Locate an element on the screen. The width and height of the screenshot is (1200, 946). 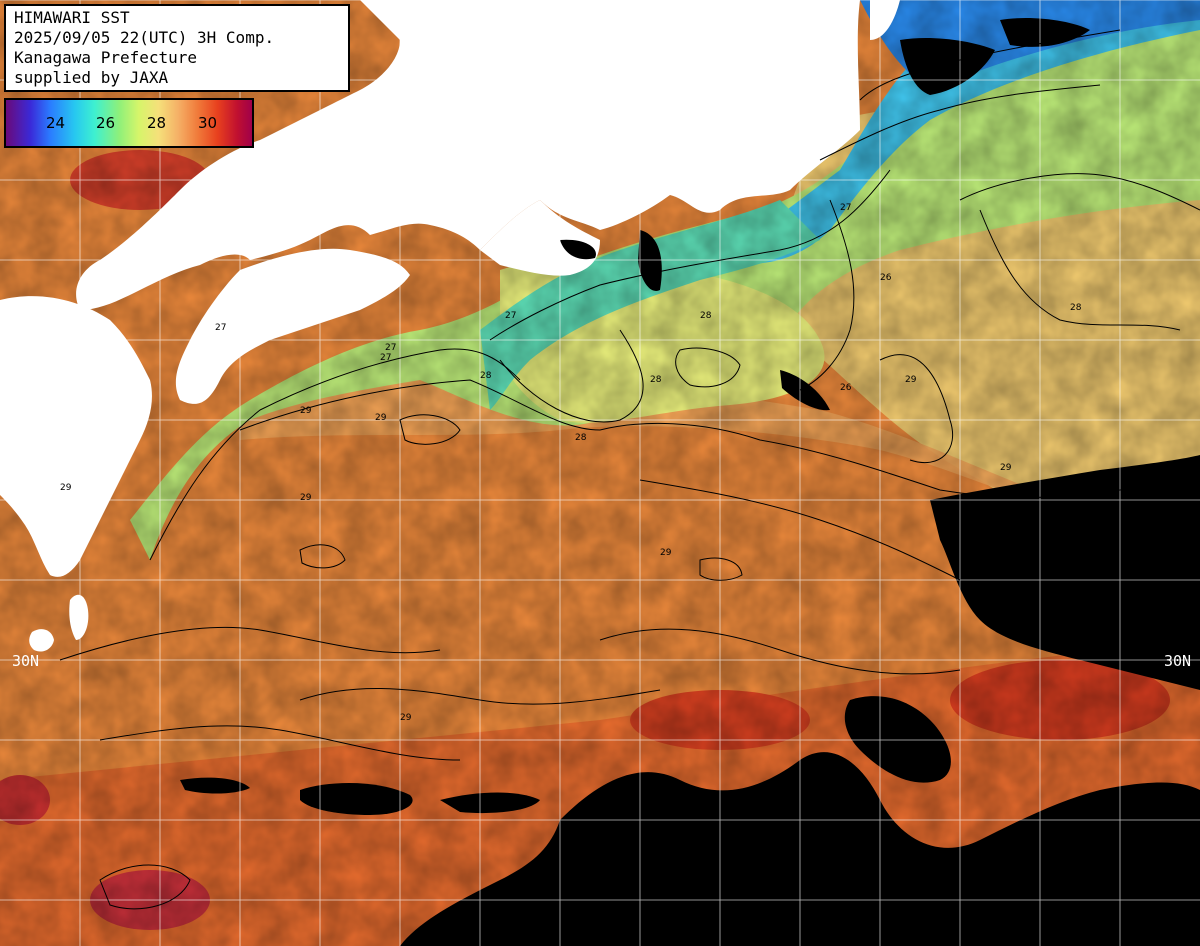
legend-color-bar is located at coordinates (129, 123).